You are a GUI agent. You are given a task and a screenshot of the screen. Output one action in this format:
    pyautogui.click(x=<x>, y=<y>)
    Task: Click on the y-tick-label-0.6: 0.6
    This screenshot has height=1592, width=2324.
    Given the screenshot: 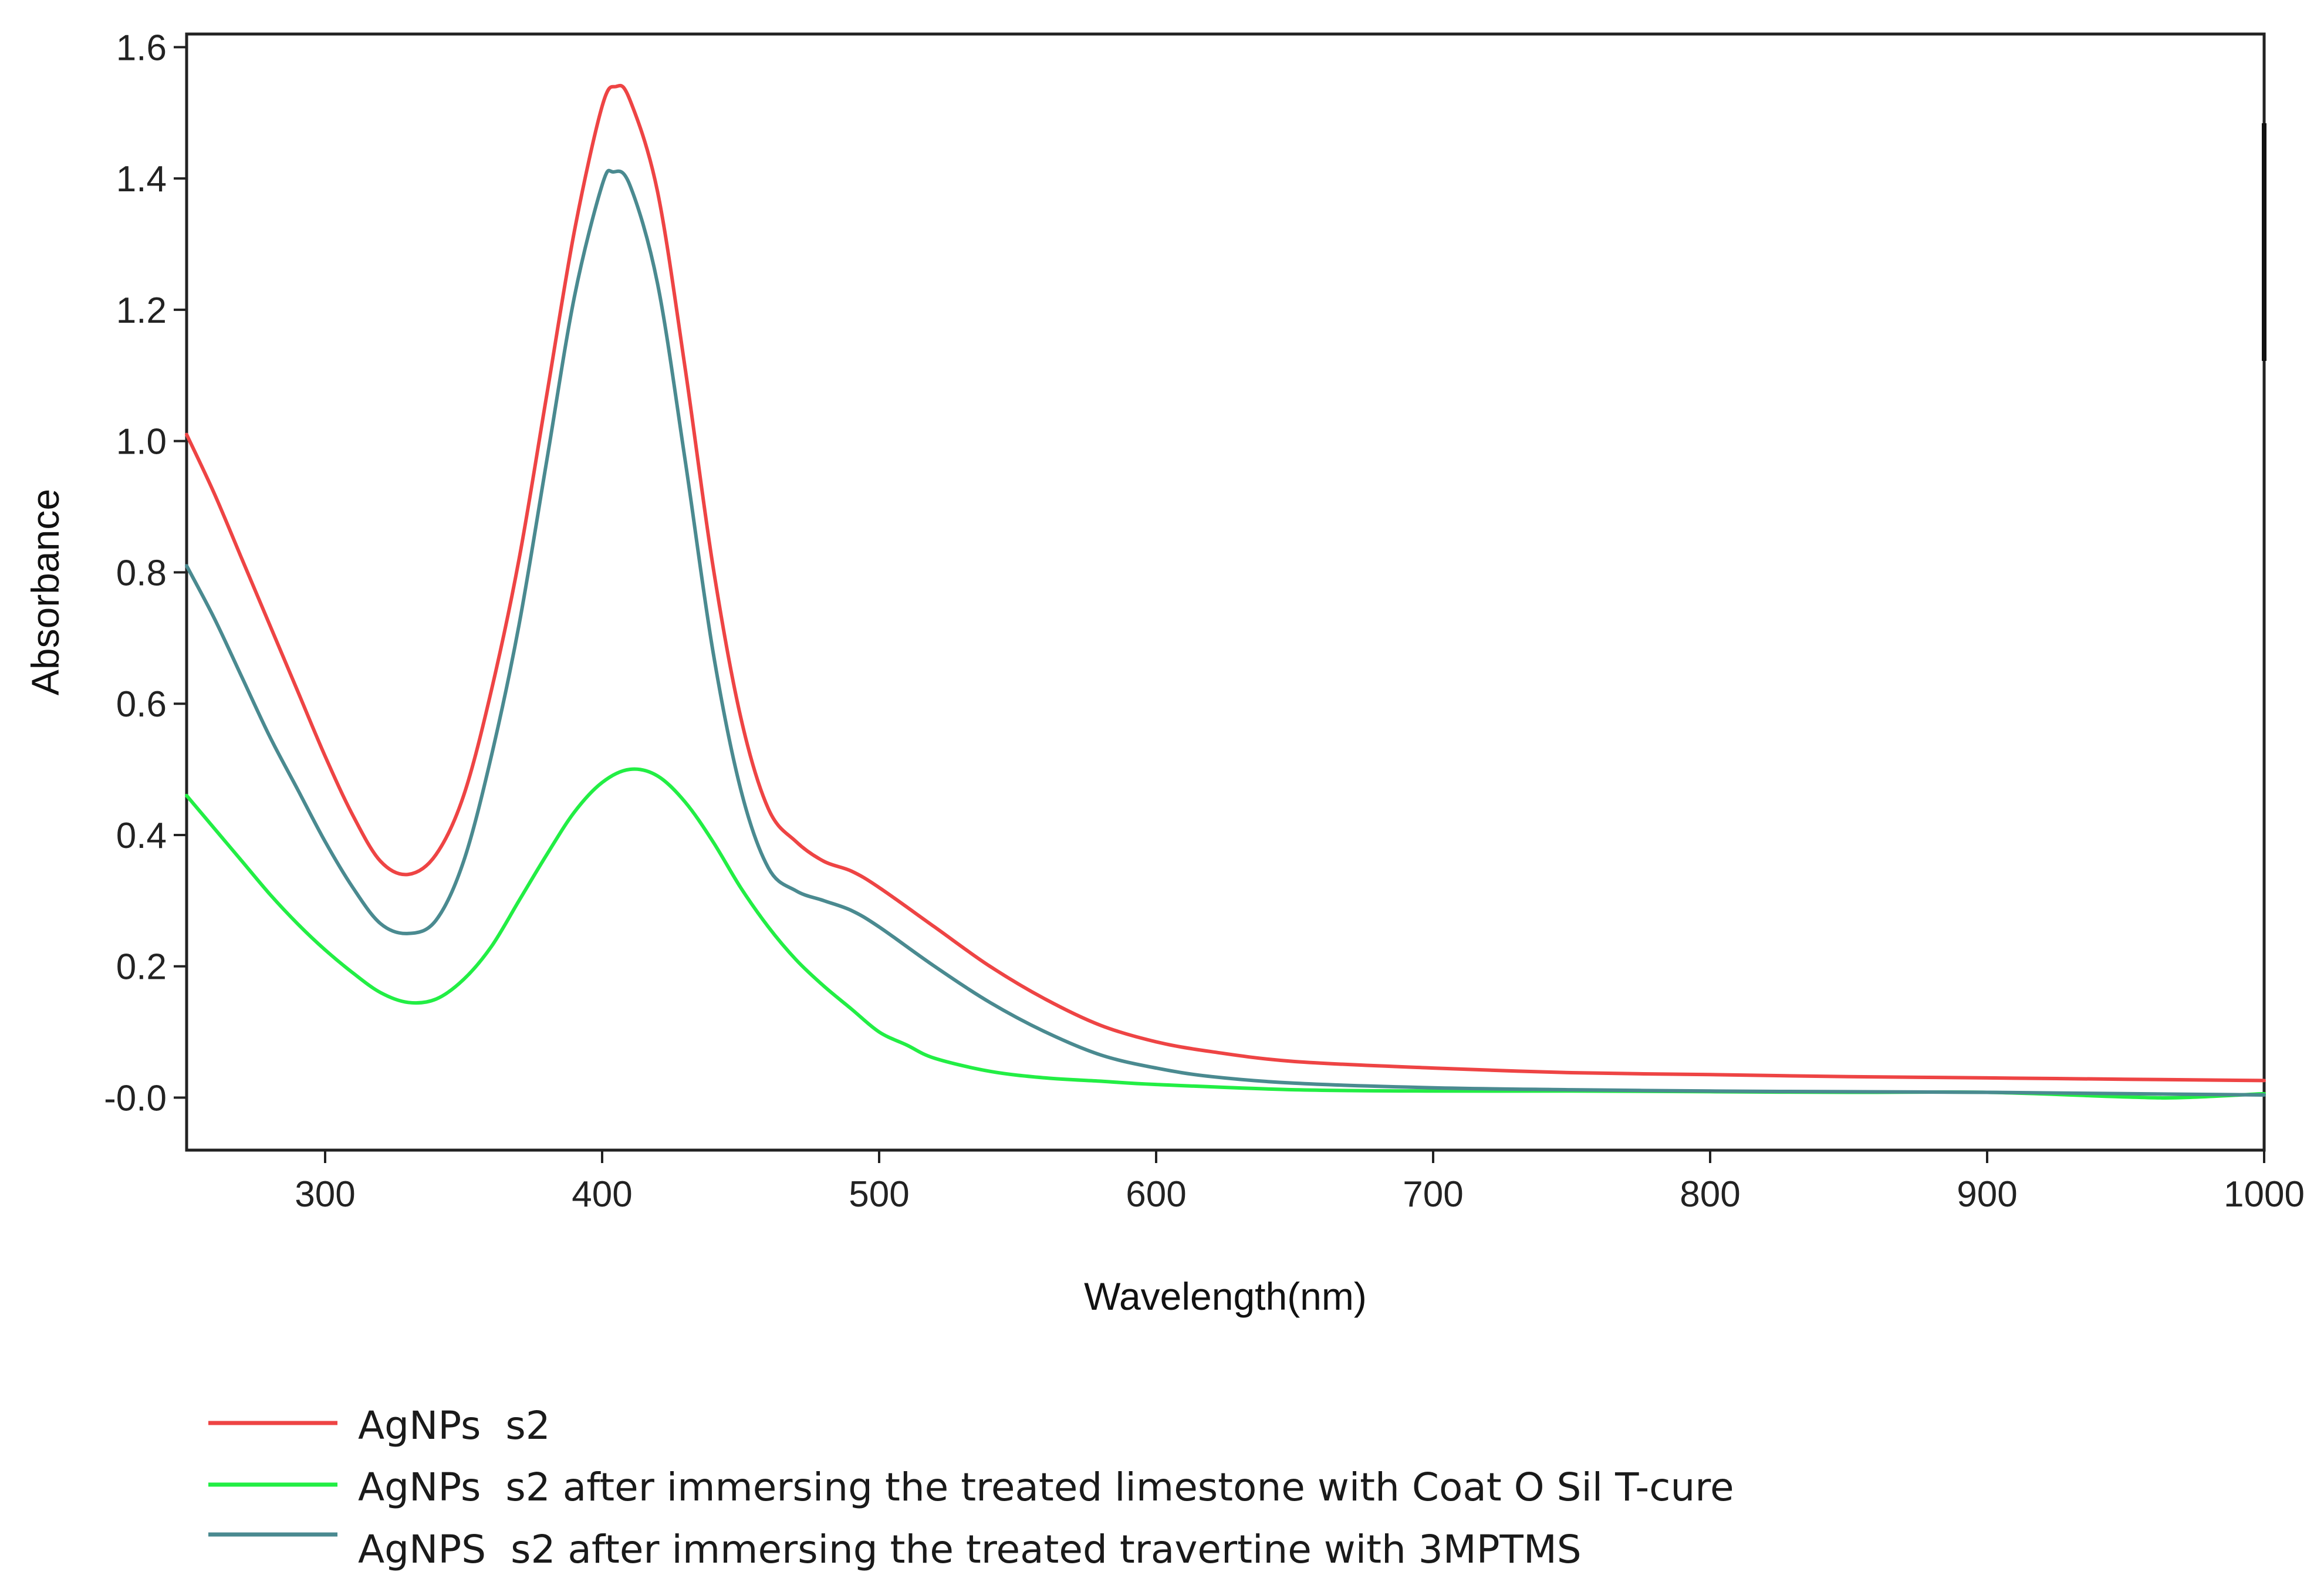 What is the action you would take?
    pyautogui.click(x=141, y=704)
    